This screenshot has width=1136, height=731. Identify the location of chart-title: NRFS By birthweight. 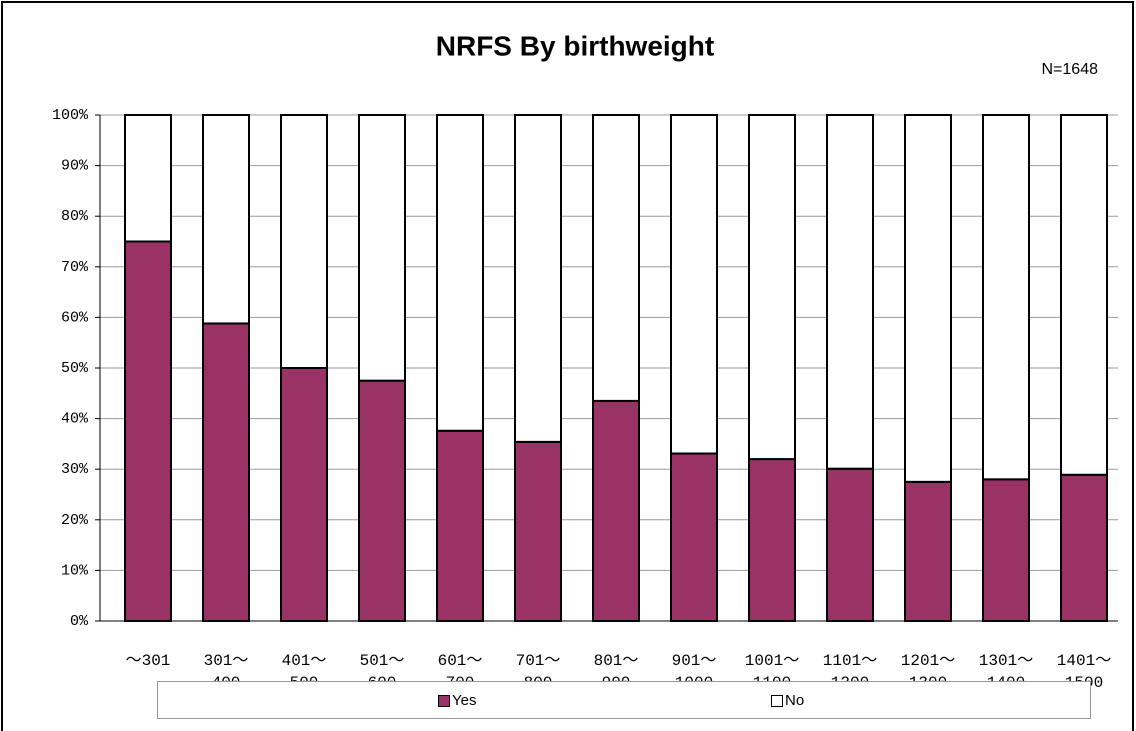
(575, 45).